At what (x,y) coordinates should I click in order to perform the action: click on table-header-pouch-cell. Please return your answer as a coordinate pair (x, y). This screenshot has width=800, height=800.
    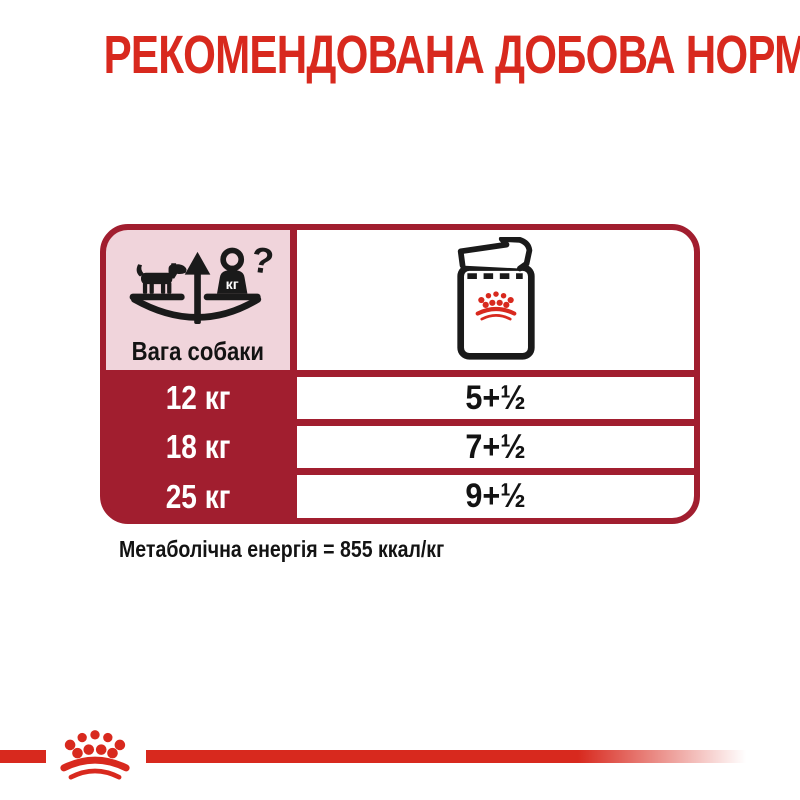
    Looking at the image, I should click on (495, 300).